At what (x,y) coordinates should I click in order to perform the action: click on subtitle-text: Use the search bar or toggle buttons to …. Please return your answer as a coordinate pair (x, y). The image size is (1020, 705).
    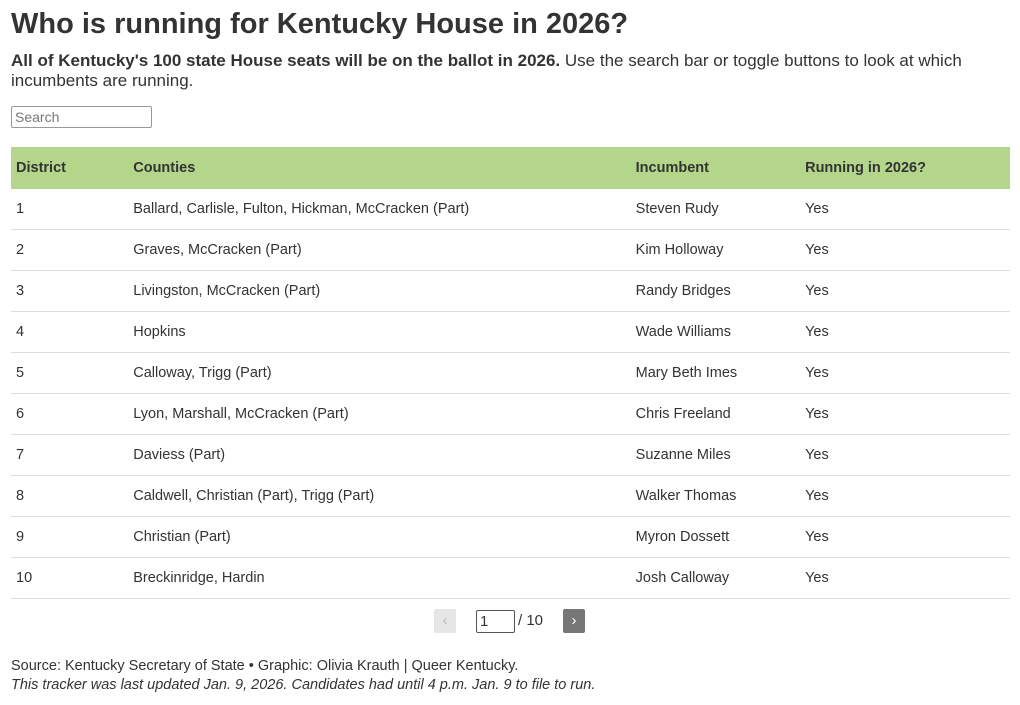
    Looking at the image, I should click on (486, 70).